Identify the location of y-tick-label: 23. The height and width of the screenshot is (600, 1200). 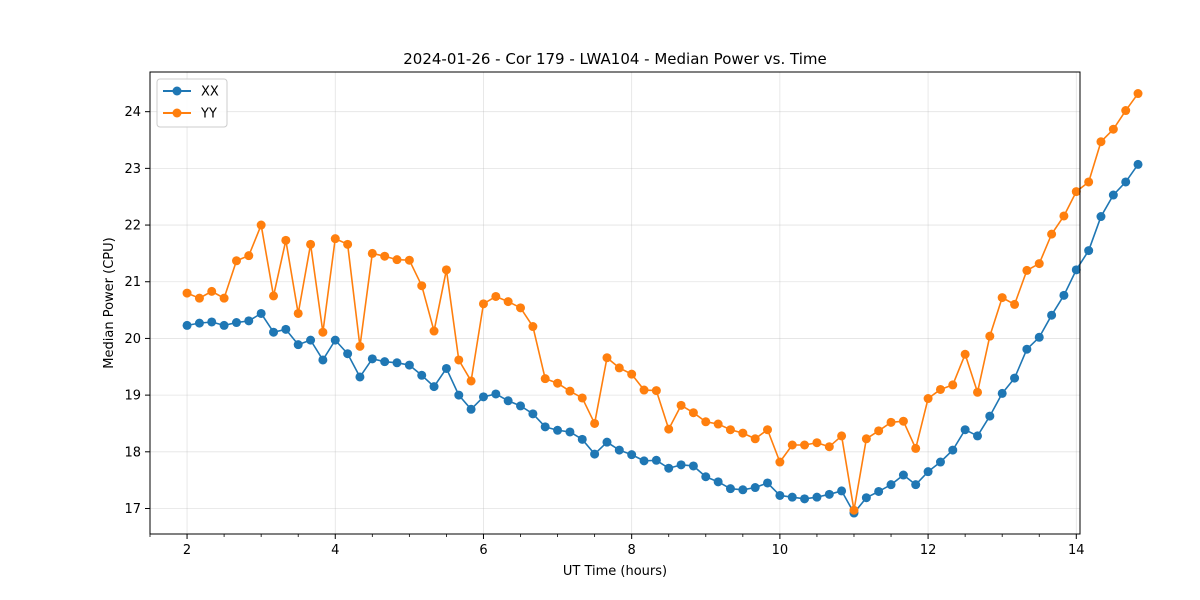
(132, 169).